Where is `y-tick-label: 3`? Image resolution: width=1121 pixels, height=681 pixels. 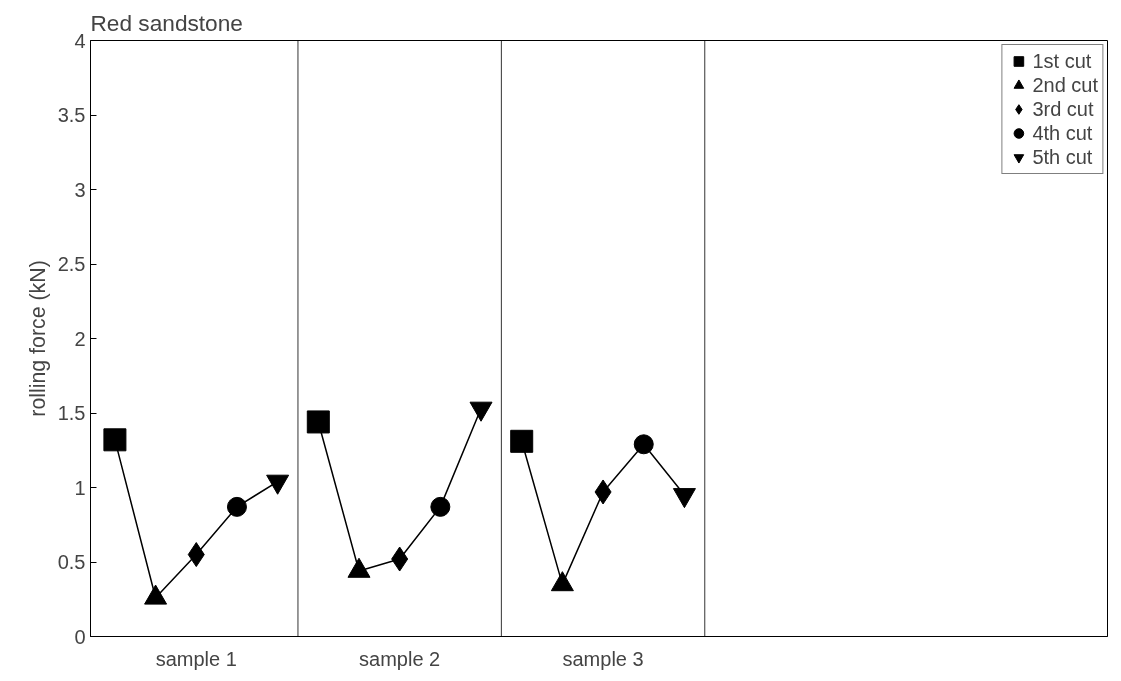 y-tick-label: 3 is located at coordinates (80, 189).